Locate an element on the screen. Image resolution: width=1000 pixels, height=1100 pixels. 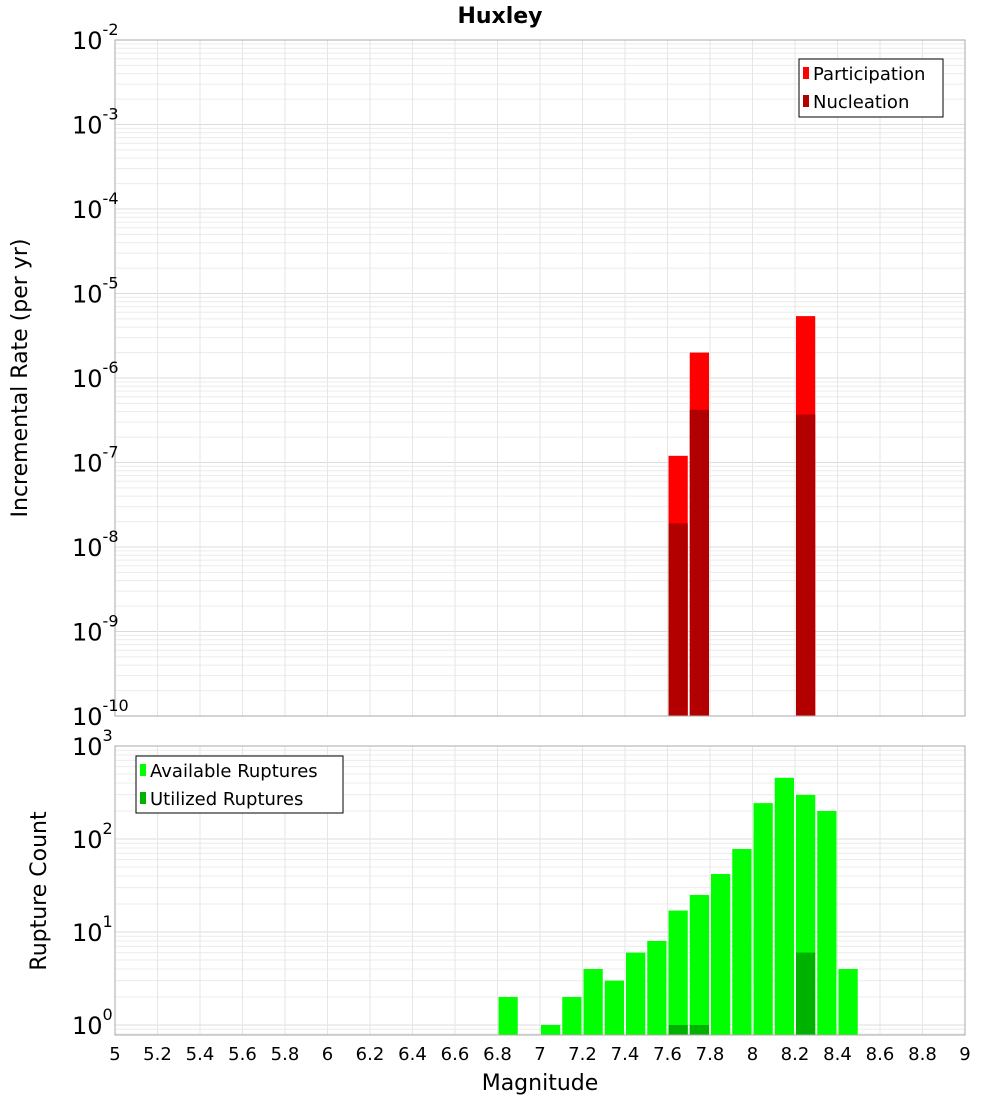
top-y-axis-label: Incremental Rate (per yr) is located at coordinates (20, 378).